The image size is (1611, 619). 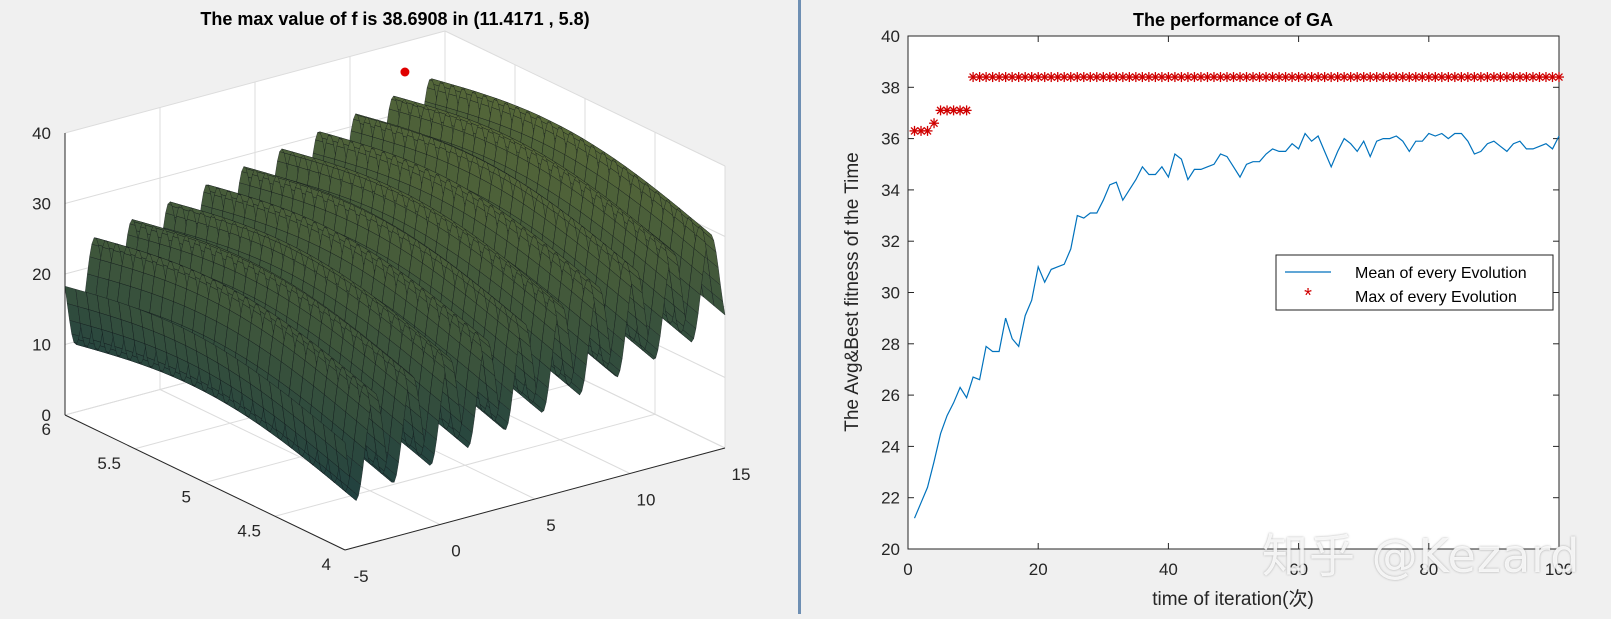 I want to click on y-tick-label: 32, so click(x=890, y=241).